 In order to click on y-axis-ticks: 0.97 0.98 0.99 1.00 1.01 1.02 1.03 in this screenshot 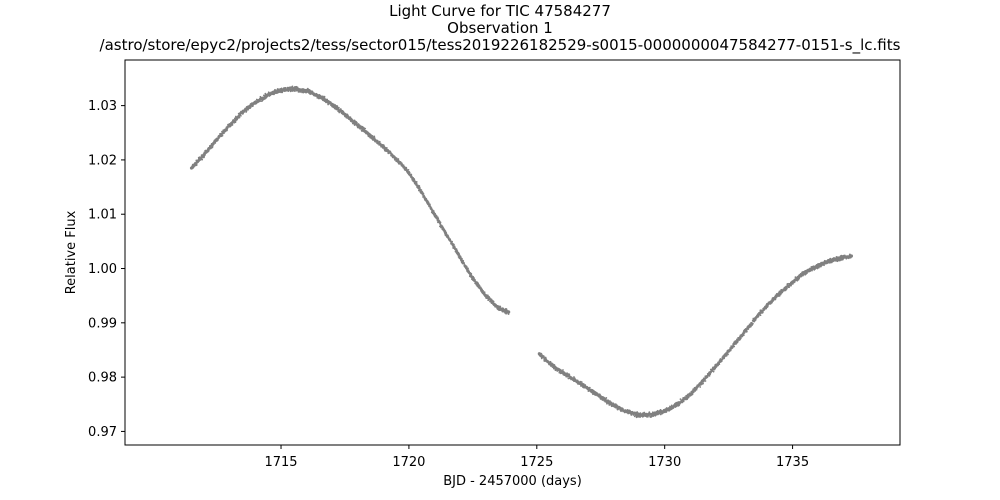, I will do `click(106, 269)`.